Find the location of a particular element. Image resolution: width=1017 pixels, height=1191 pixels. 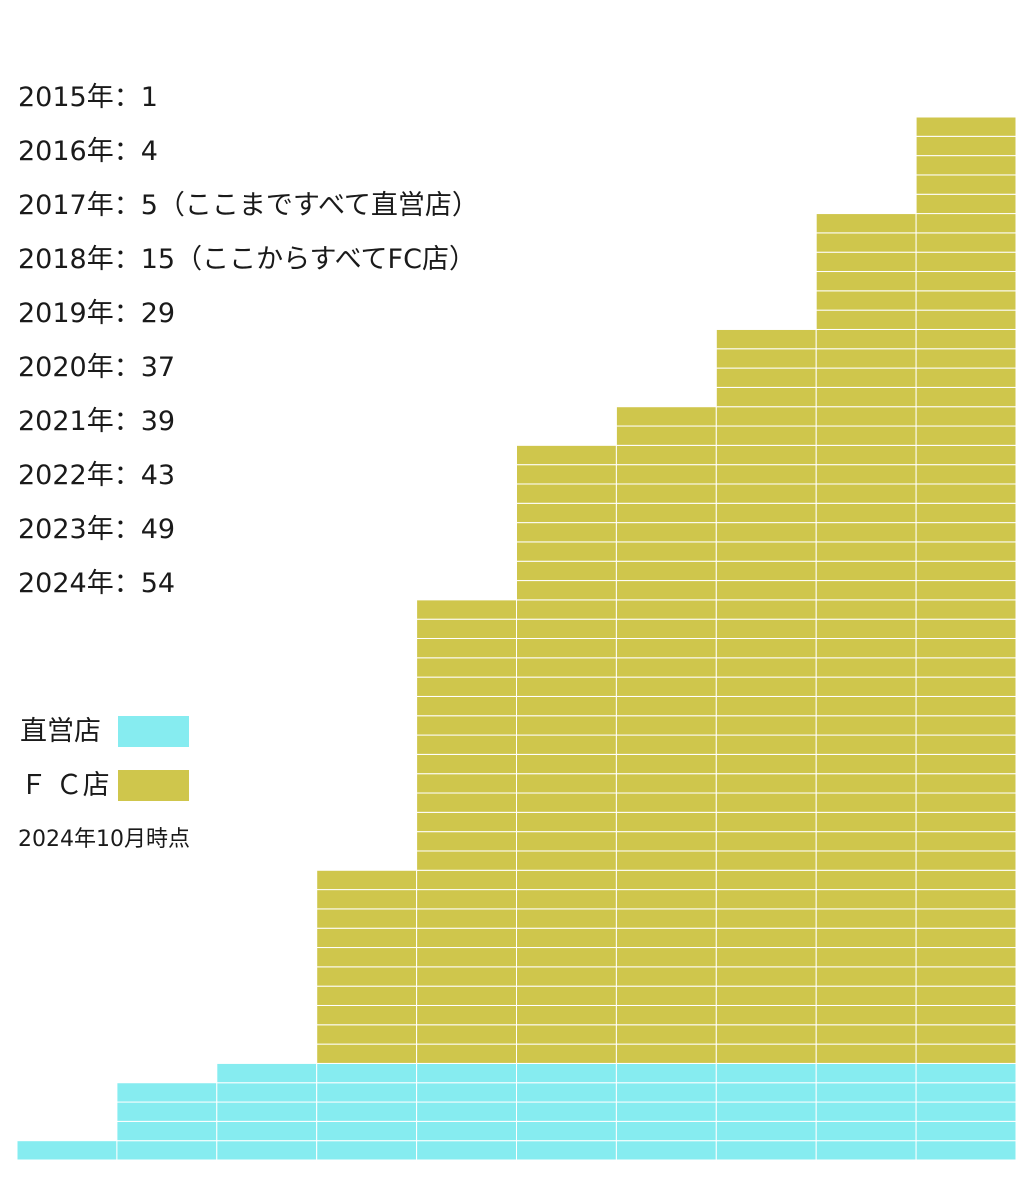

year-count-2022: 2022年：43 is located at coordinates (97, 475).